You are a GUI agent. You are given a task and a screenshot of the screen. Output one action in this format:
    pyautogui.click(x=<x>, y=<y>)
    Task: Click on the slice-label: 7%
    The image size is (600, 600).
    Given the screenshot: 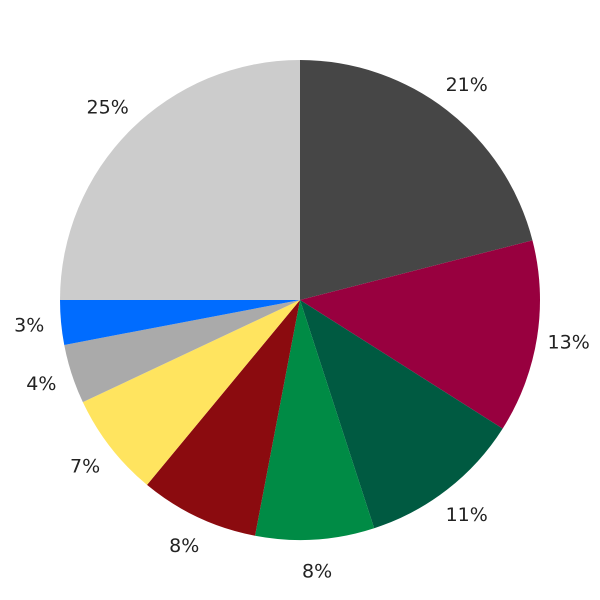 What is the action you would take?
    pyautogui.click(x=85, y=467)
    